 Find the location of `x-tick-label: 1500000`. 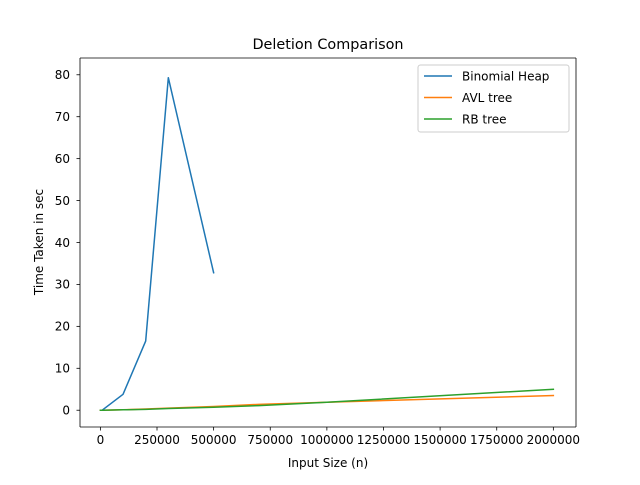

x-tick-label: 1500000 is located at coordinates (439, 440).